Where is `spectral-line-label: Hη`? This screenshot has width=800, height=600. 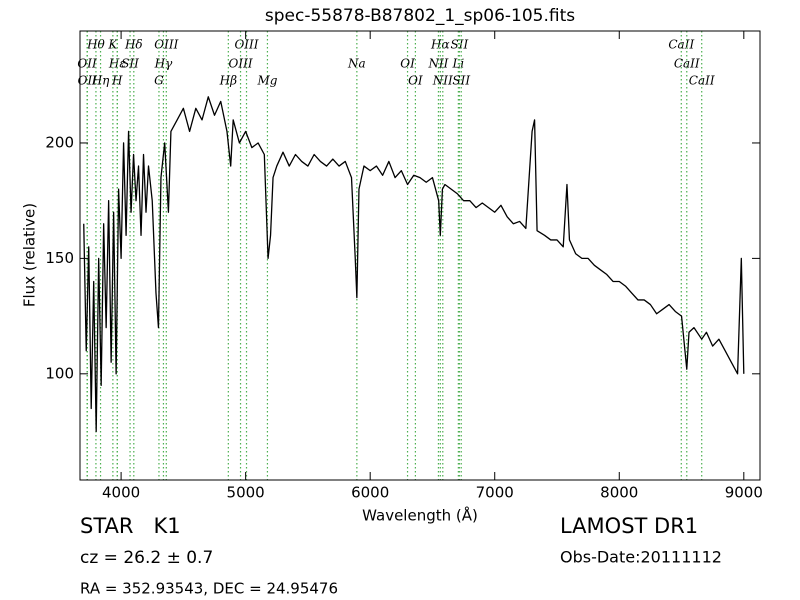 spectral-line-label: Hη is located at coordinates (100, 81).